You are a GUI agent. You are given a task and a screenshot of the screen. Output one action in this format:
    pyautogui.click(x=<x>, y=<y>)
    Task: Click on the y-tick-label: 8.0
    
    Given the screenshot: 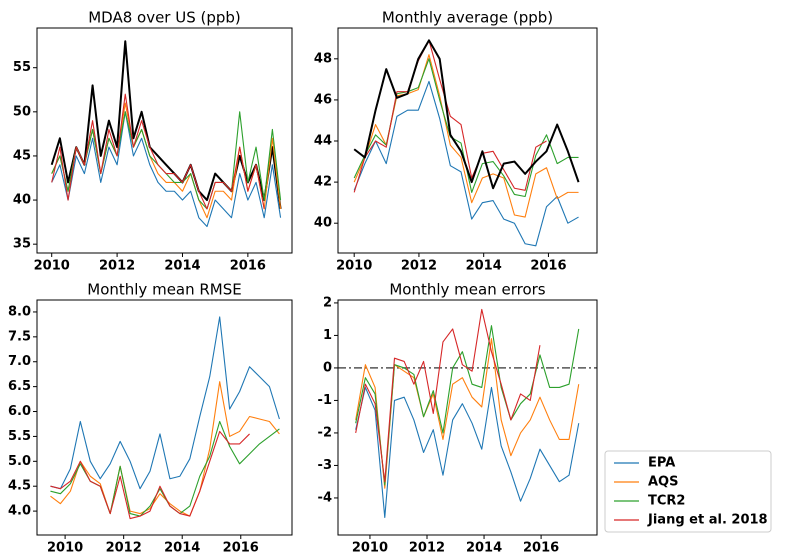 What is the action you would take?
    pyautogui.click(x=19, y=311)
    